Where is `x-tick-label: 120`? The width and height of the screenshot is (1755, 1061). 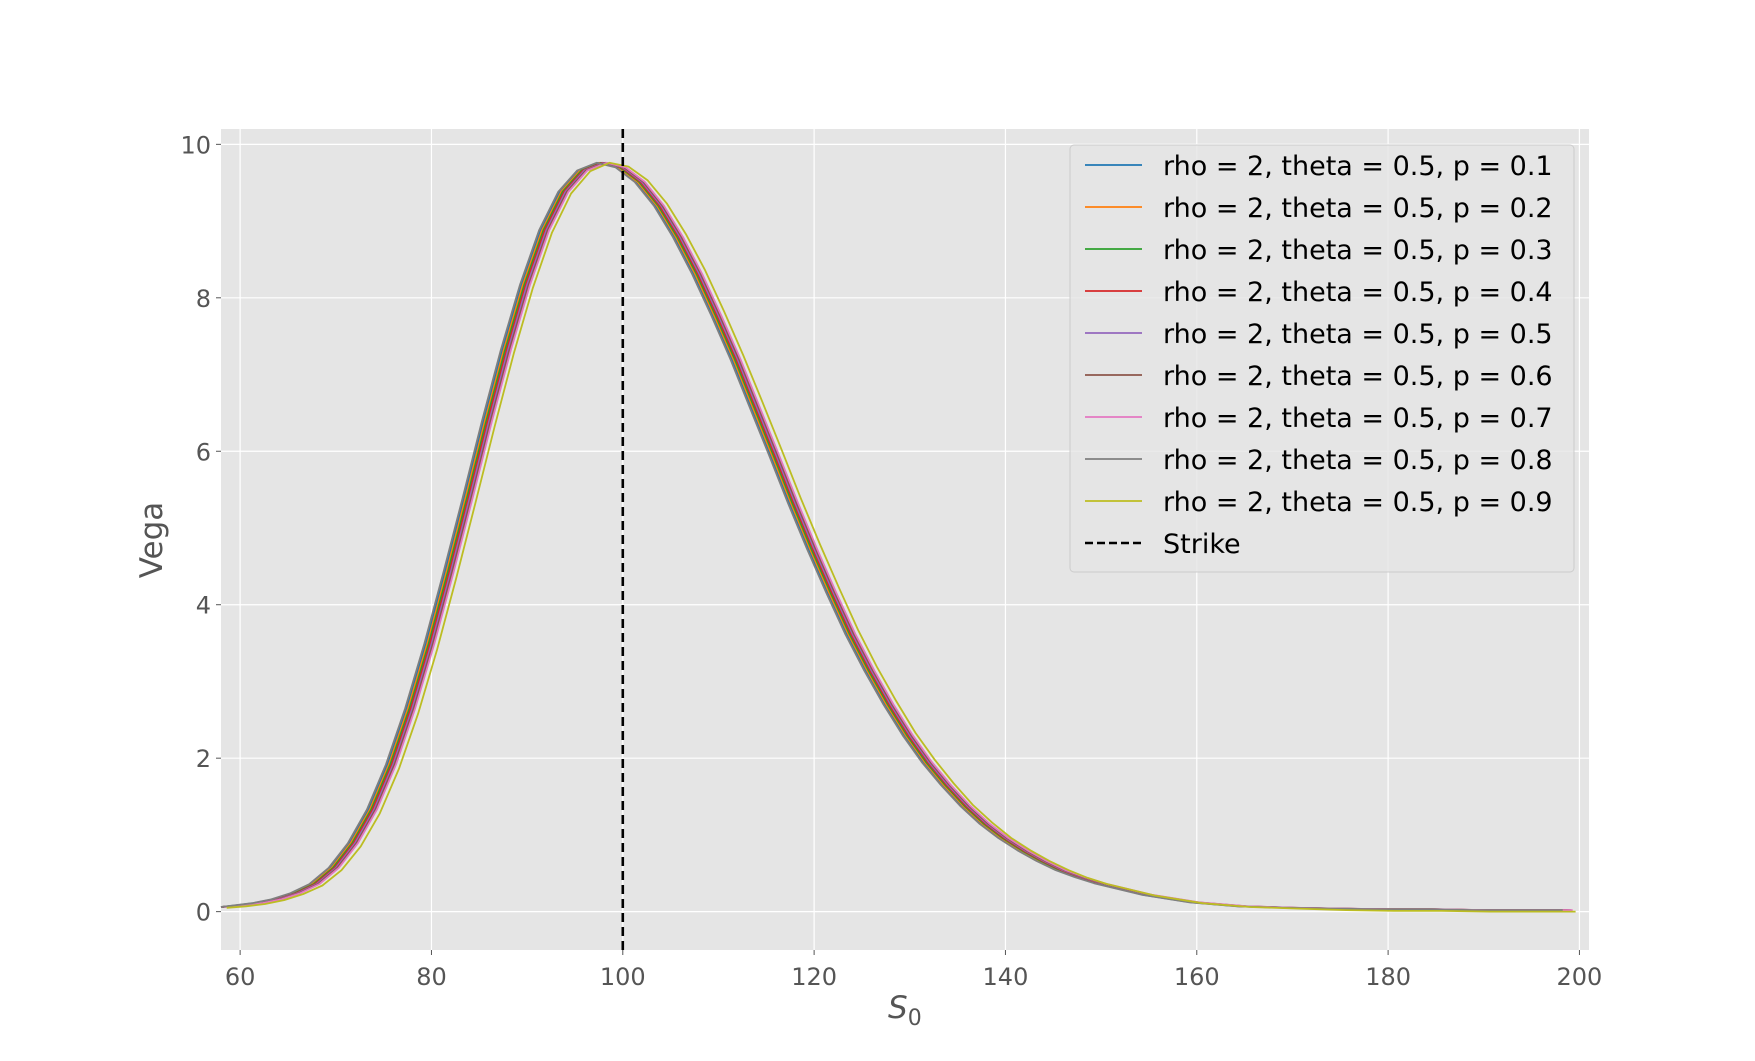
x-tick-label: 120 is located at coordinates (814, 977).